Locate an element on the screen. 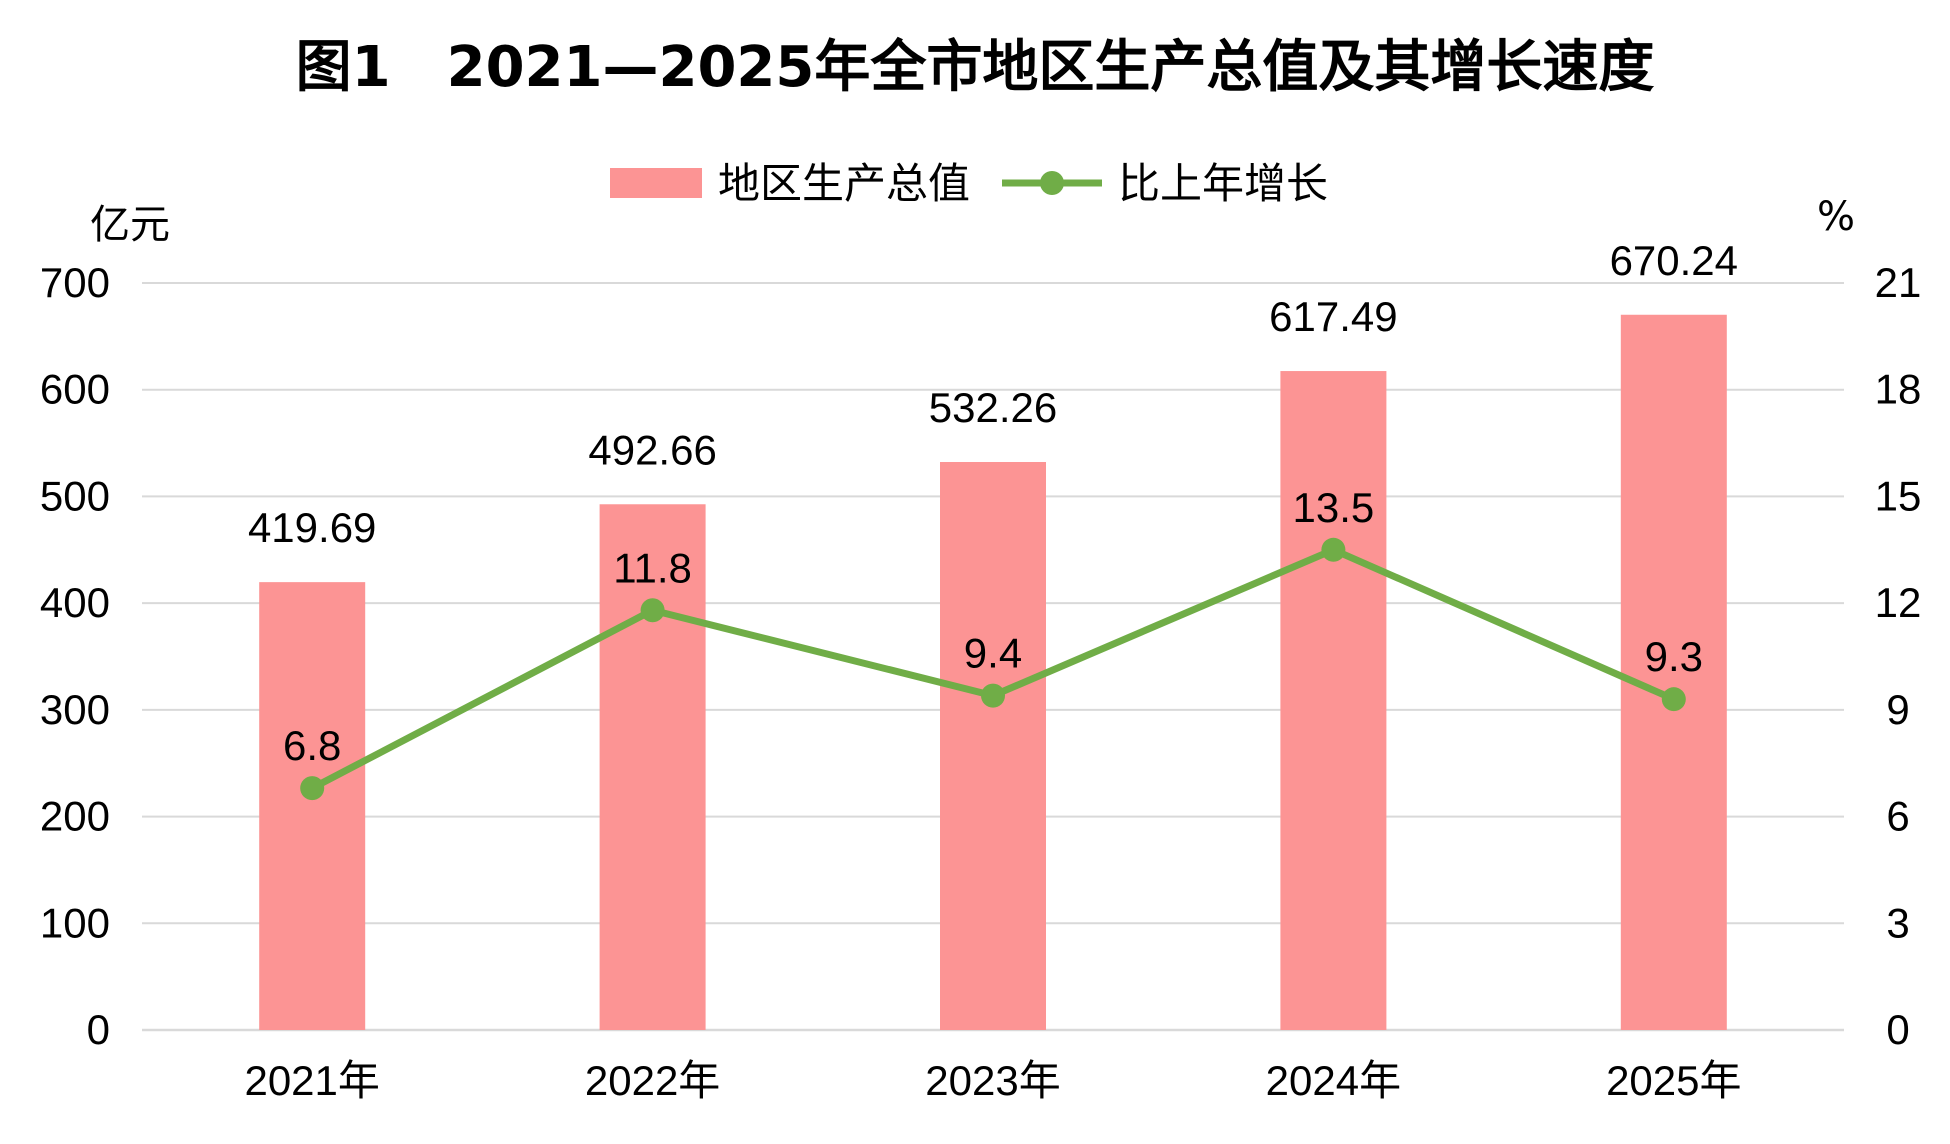 The width and height of the screenshot is (1950, 1144). category-label: 2021年 is located at coordinates (311, 1080).